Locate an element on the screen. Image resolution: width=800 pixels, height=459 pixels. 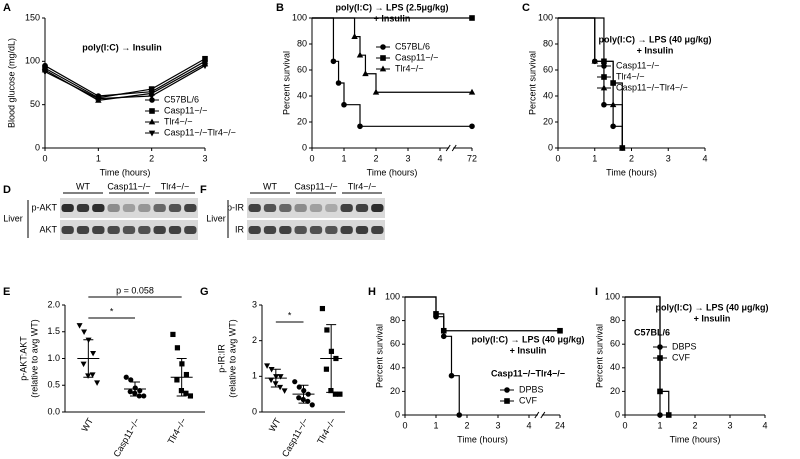
legend-label: Casp11−/− is located at coordinates (185, 110).